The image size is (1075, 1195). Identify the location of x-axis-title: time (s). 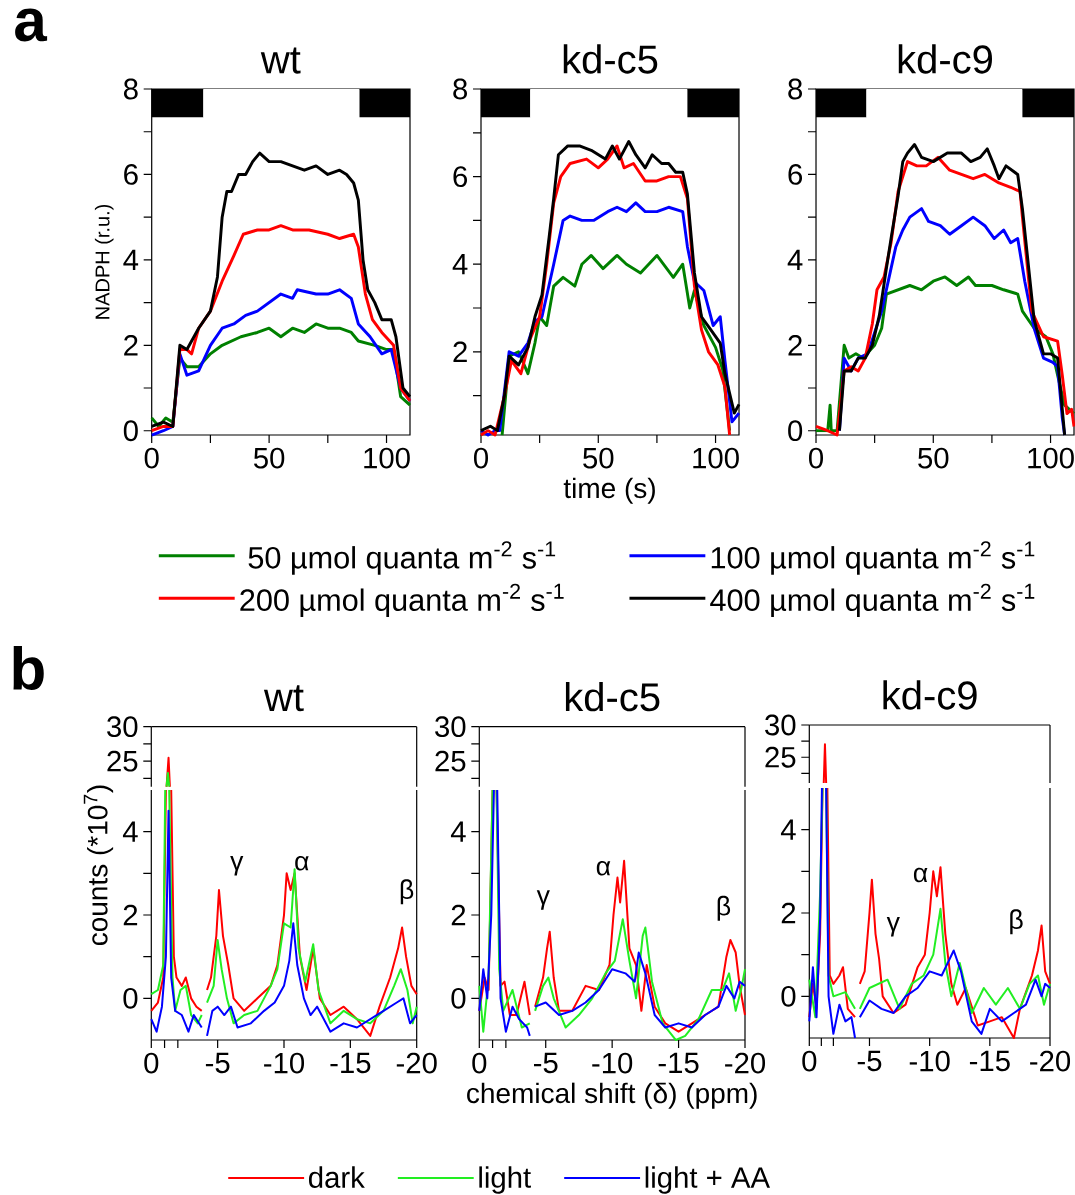
(609, 490).